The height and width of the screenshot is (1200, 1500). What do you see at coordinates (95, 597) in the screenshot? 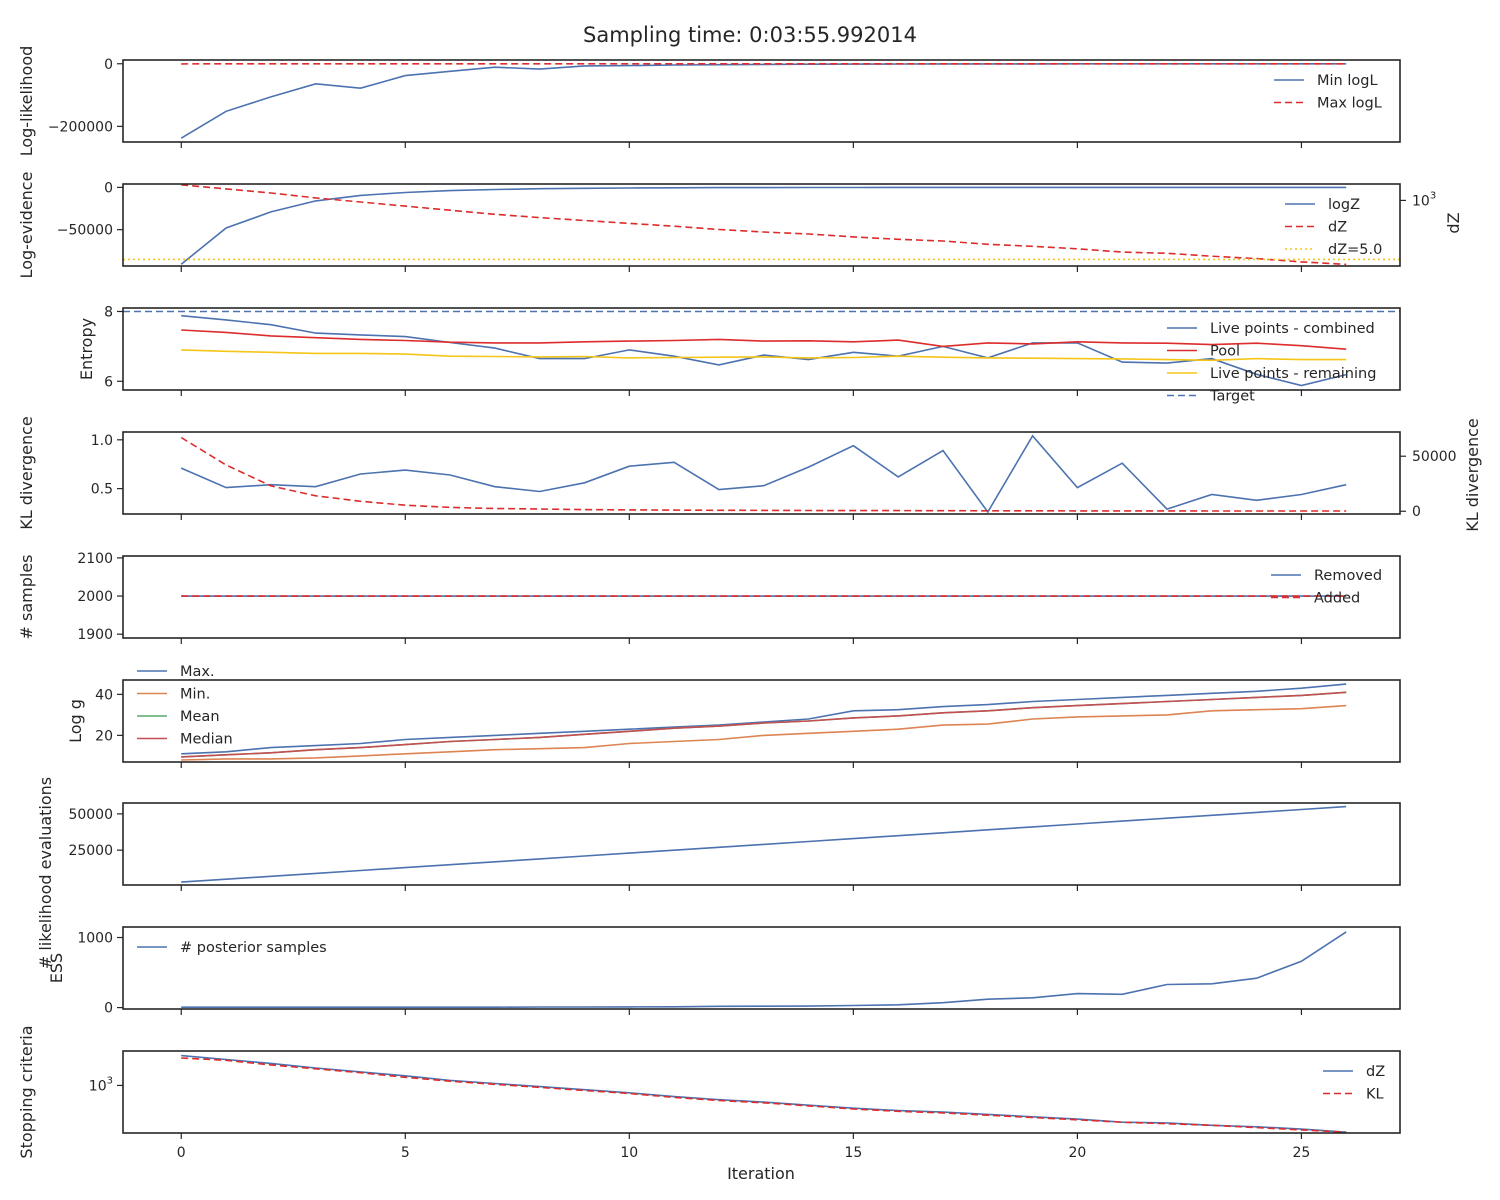
I see `y-tick-label: 2000` at bounding box center [95, 597].